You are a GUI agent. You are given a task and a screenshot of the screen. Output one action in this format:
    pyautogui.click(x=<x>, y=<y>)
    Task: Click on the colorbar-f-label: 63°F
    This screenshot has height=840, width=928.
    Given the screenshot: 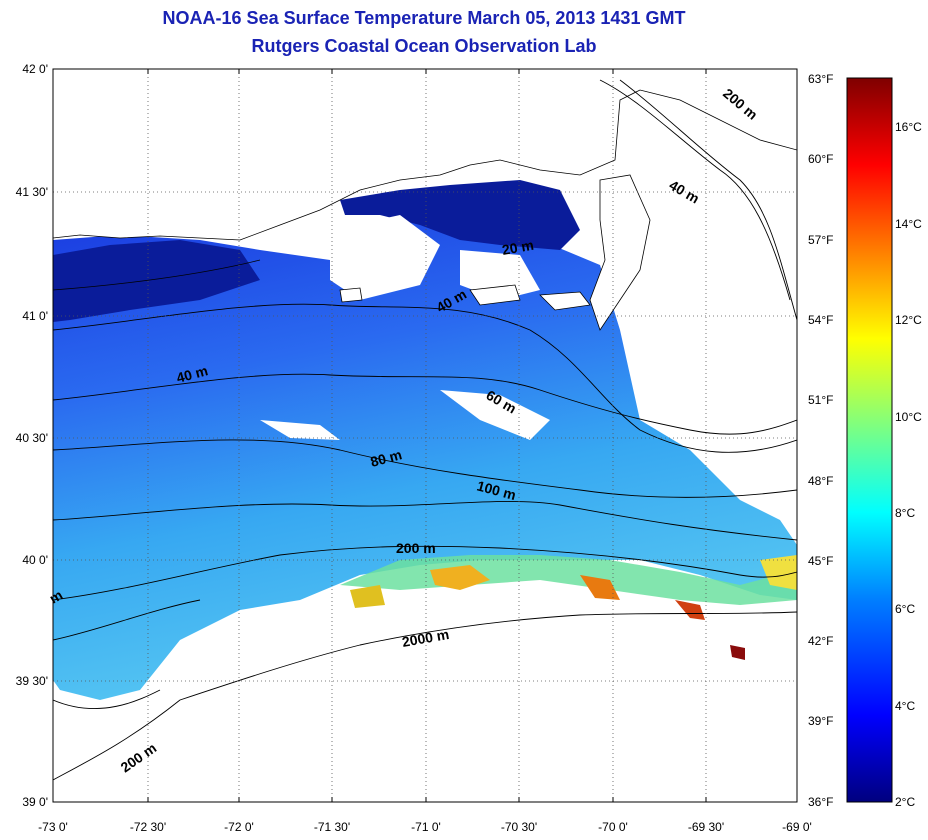 What is the action you would take?
    pyautogui.click(x=821, y=79)
    